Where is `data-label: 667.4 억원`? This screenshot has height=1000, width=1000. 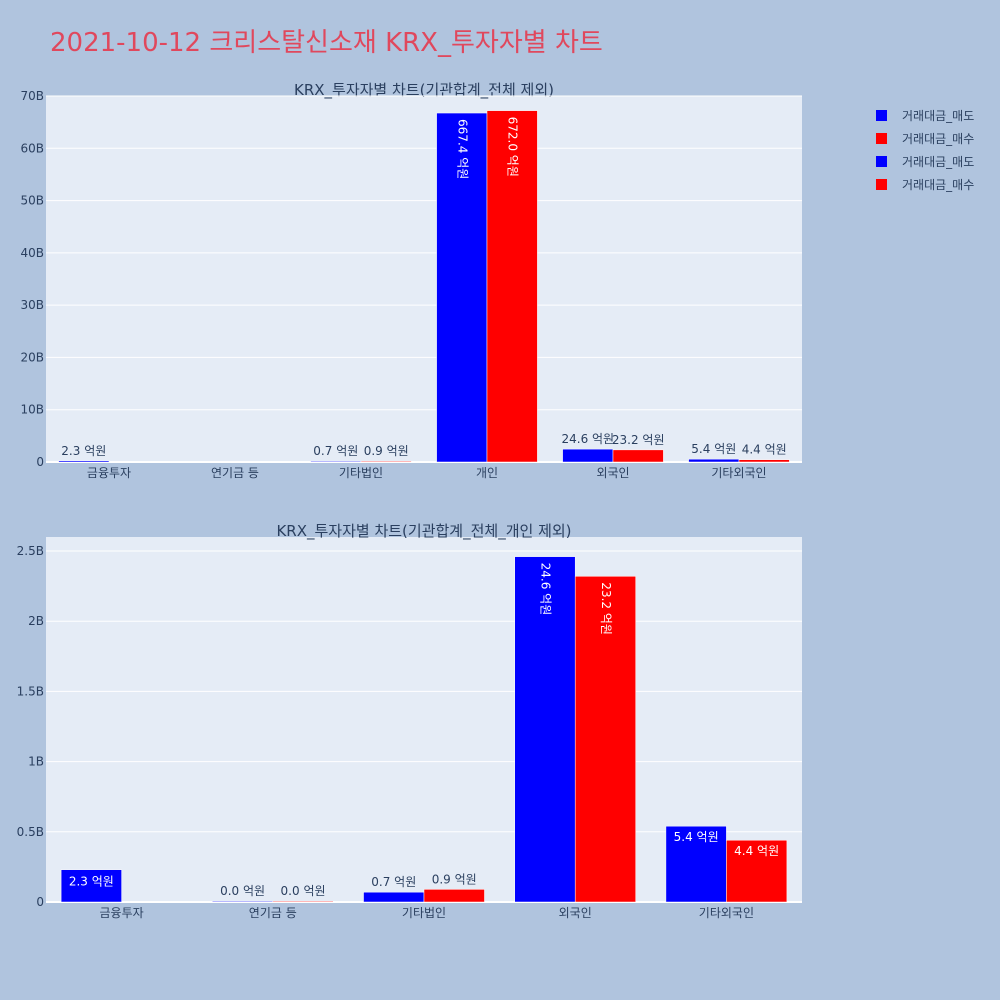 data-label: 667.4 억원 is located at coordinates (462, 149).